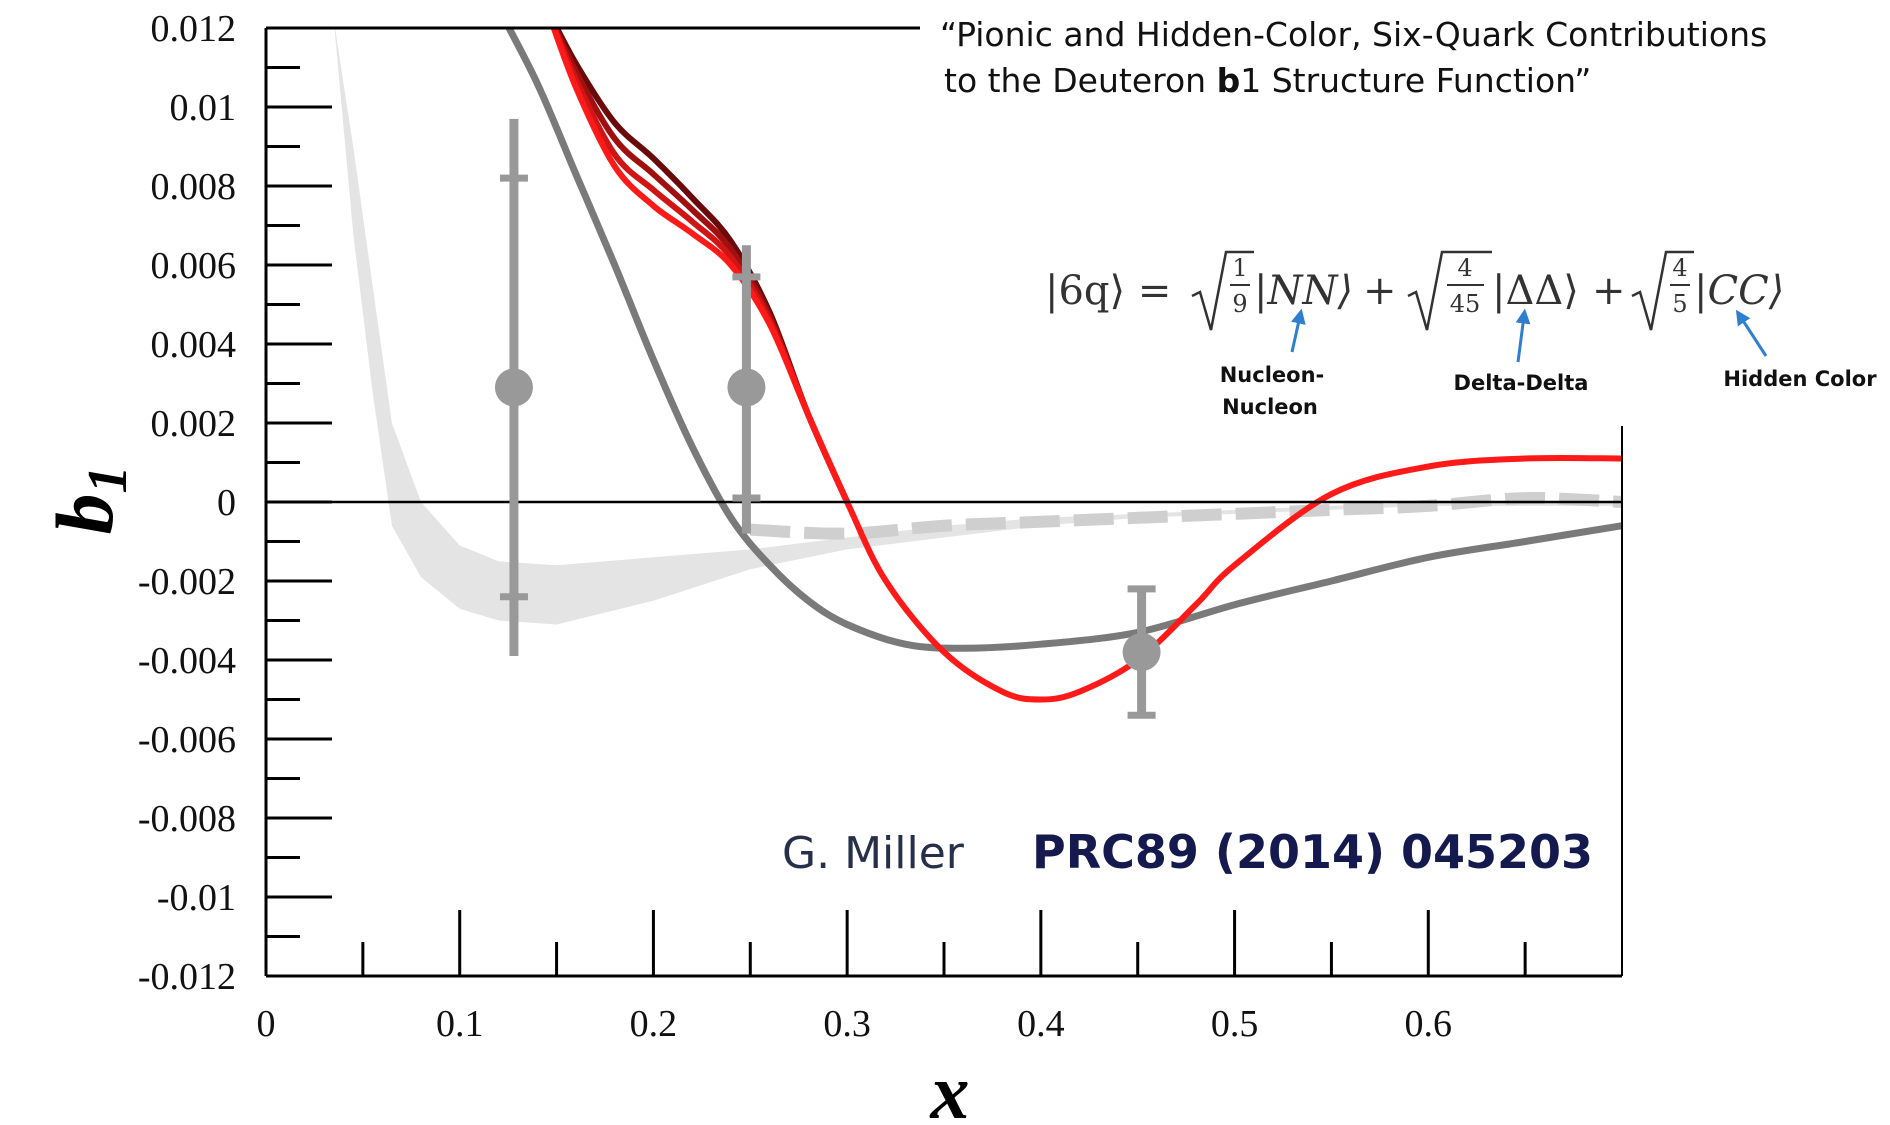 The width and height of the screenshot is (1890, 1125). What do you see at coordinates (1751, 333) in the screenshot?
I see `cc-arrow` at bounding box center [1751, 333].